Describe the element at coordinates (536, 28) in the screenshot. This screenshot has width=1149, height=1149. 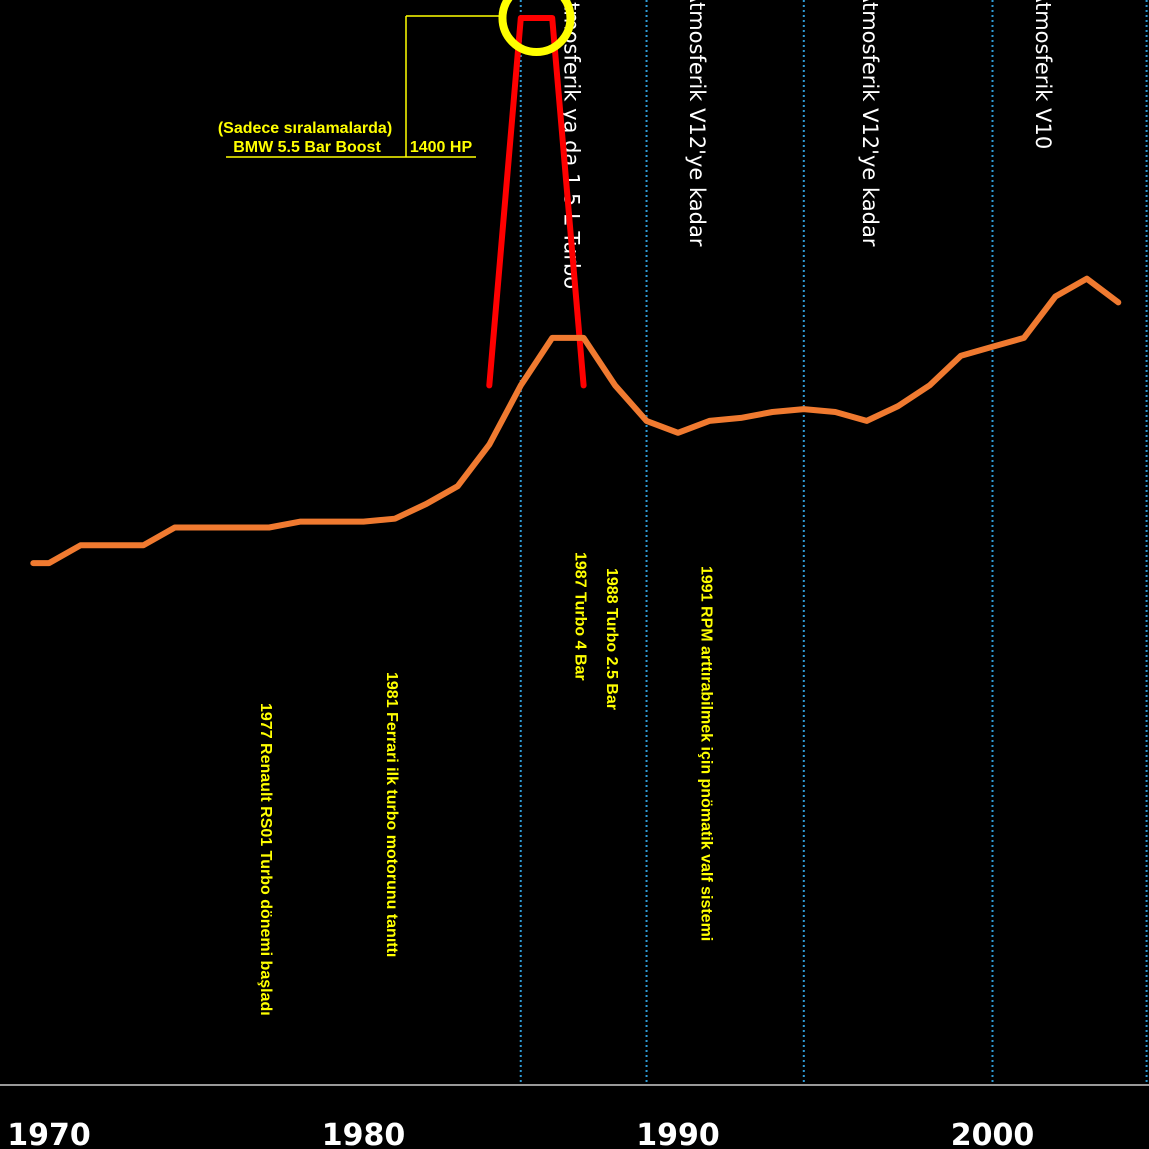
I see `peak-highlight-circle` at that location.